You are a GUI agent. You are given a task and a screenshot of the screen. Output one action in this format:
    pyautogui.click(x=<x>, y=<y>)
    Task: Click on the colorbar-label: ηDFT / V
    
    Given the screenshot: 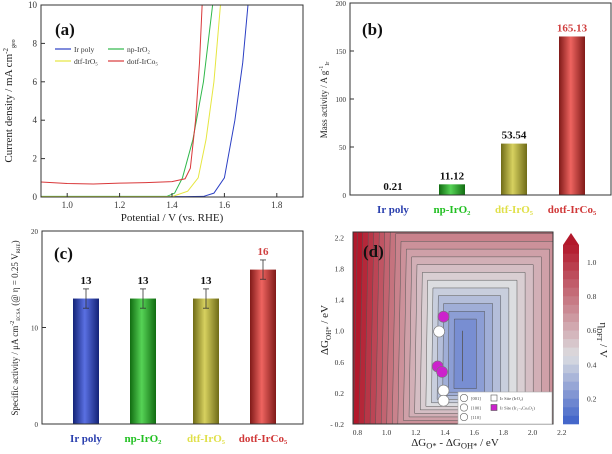 What is the action you would take?
    pyautogui.click(x=602, y=339)
    